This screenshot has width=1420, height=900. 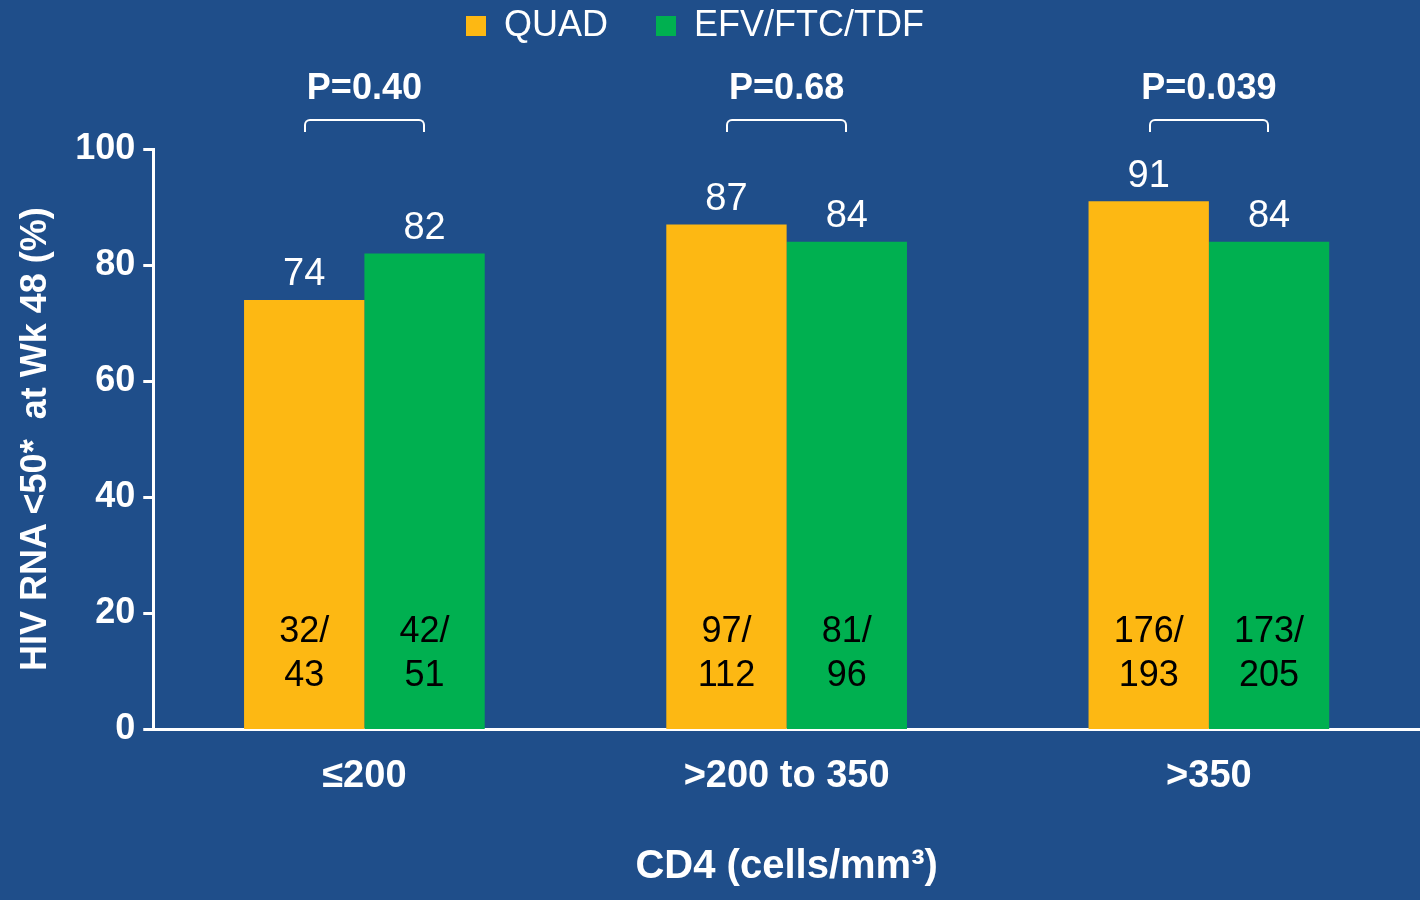 I want to click on legend-label: EFV/FTC/TDF, so click(x=829, y=23).